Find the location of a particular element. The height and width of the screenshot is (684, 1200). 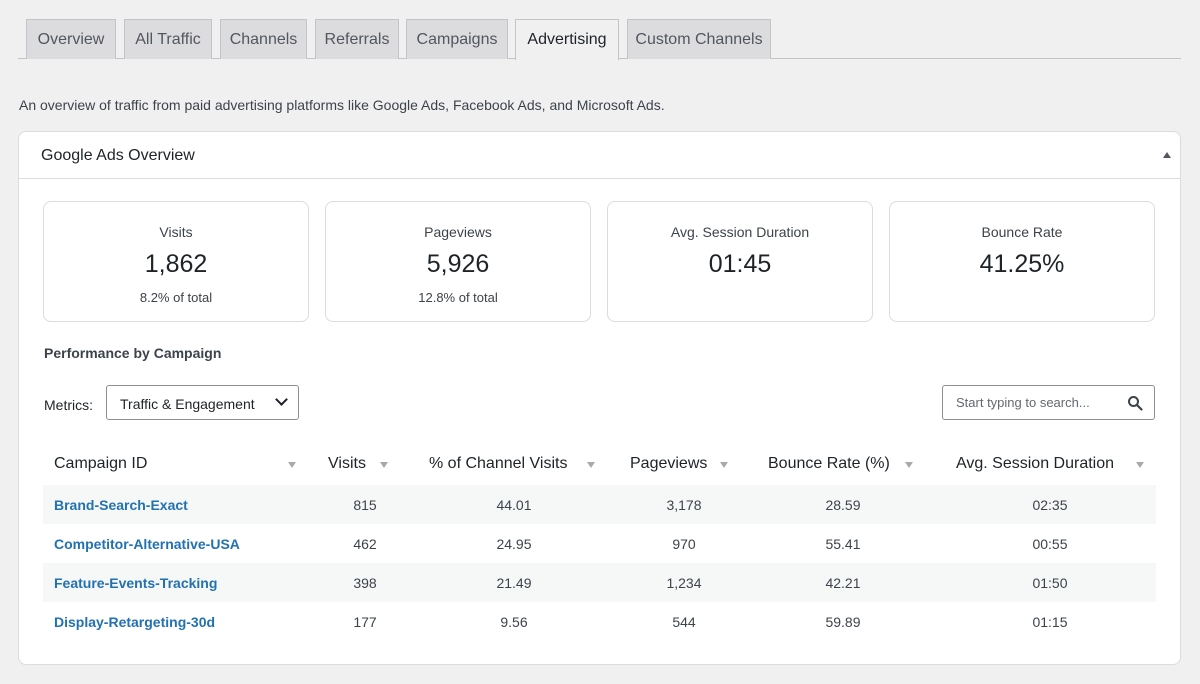

session-duration-cell: 00:55 is located at coordinates (1050, 544).